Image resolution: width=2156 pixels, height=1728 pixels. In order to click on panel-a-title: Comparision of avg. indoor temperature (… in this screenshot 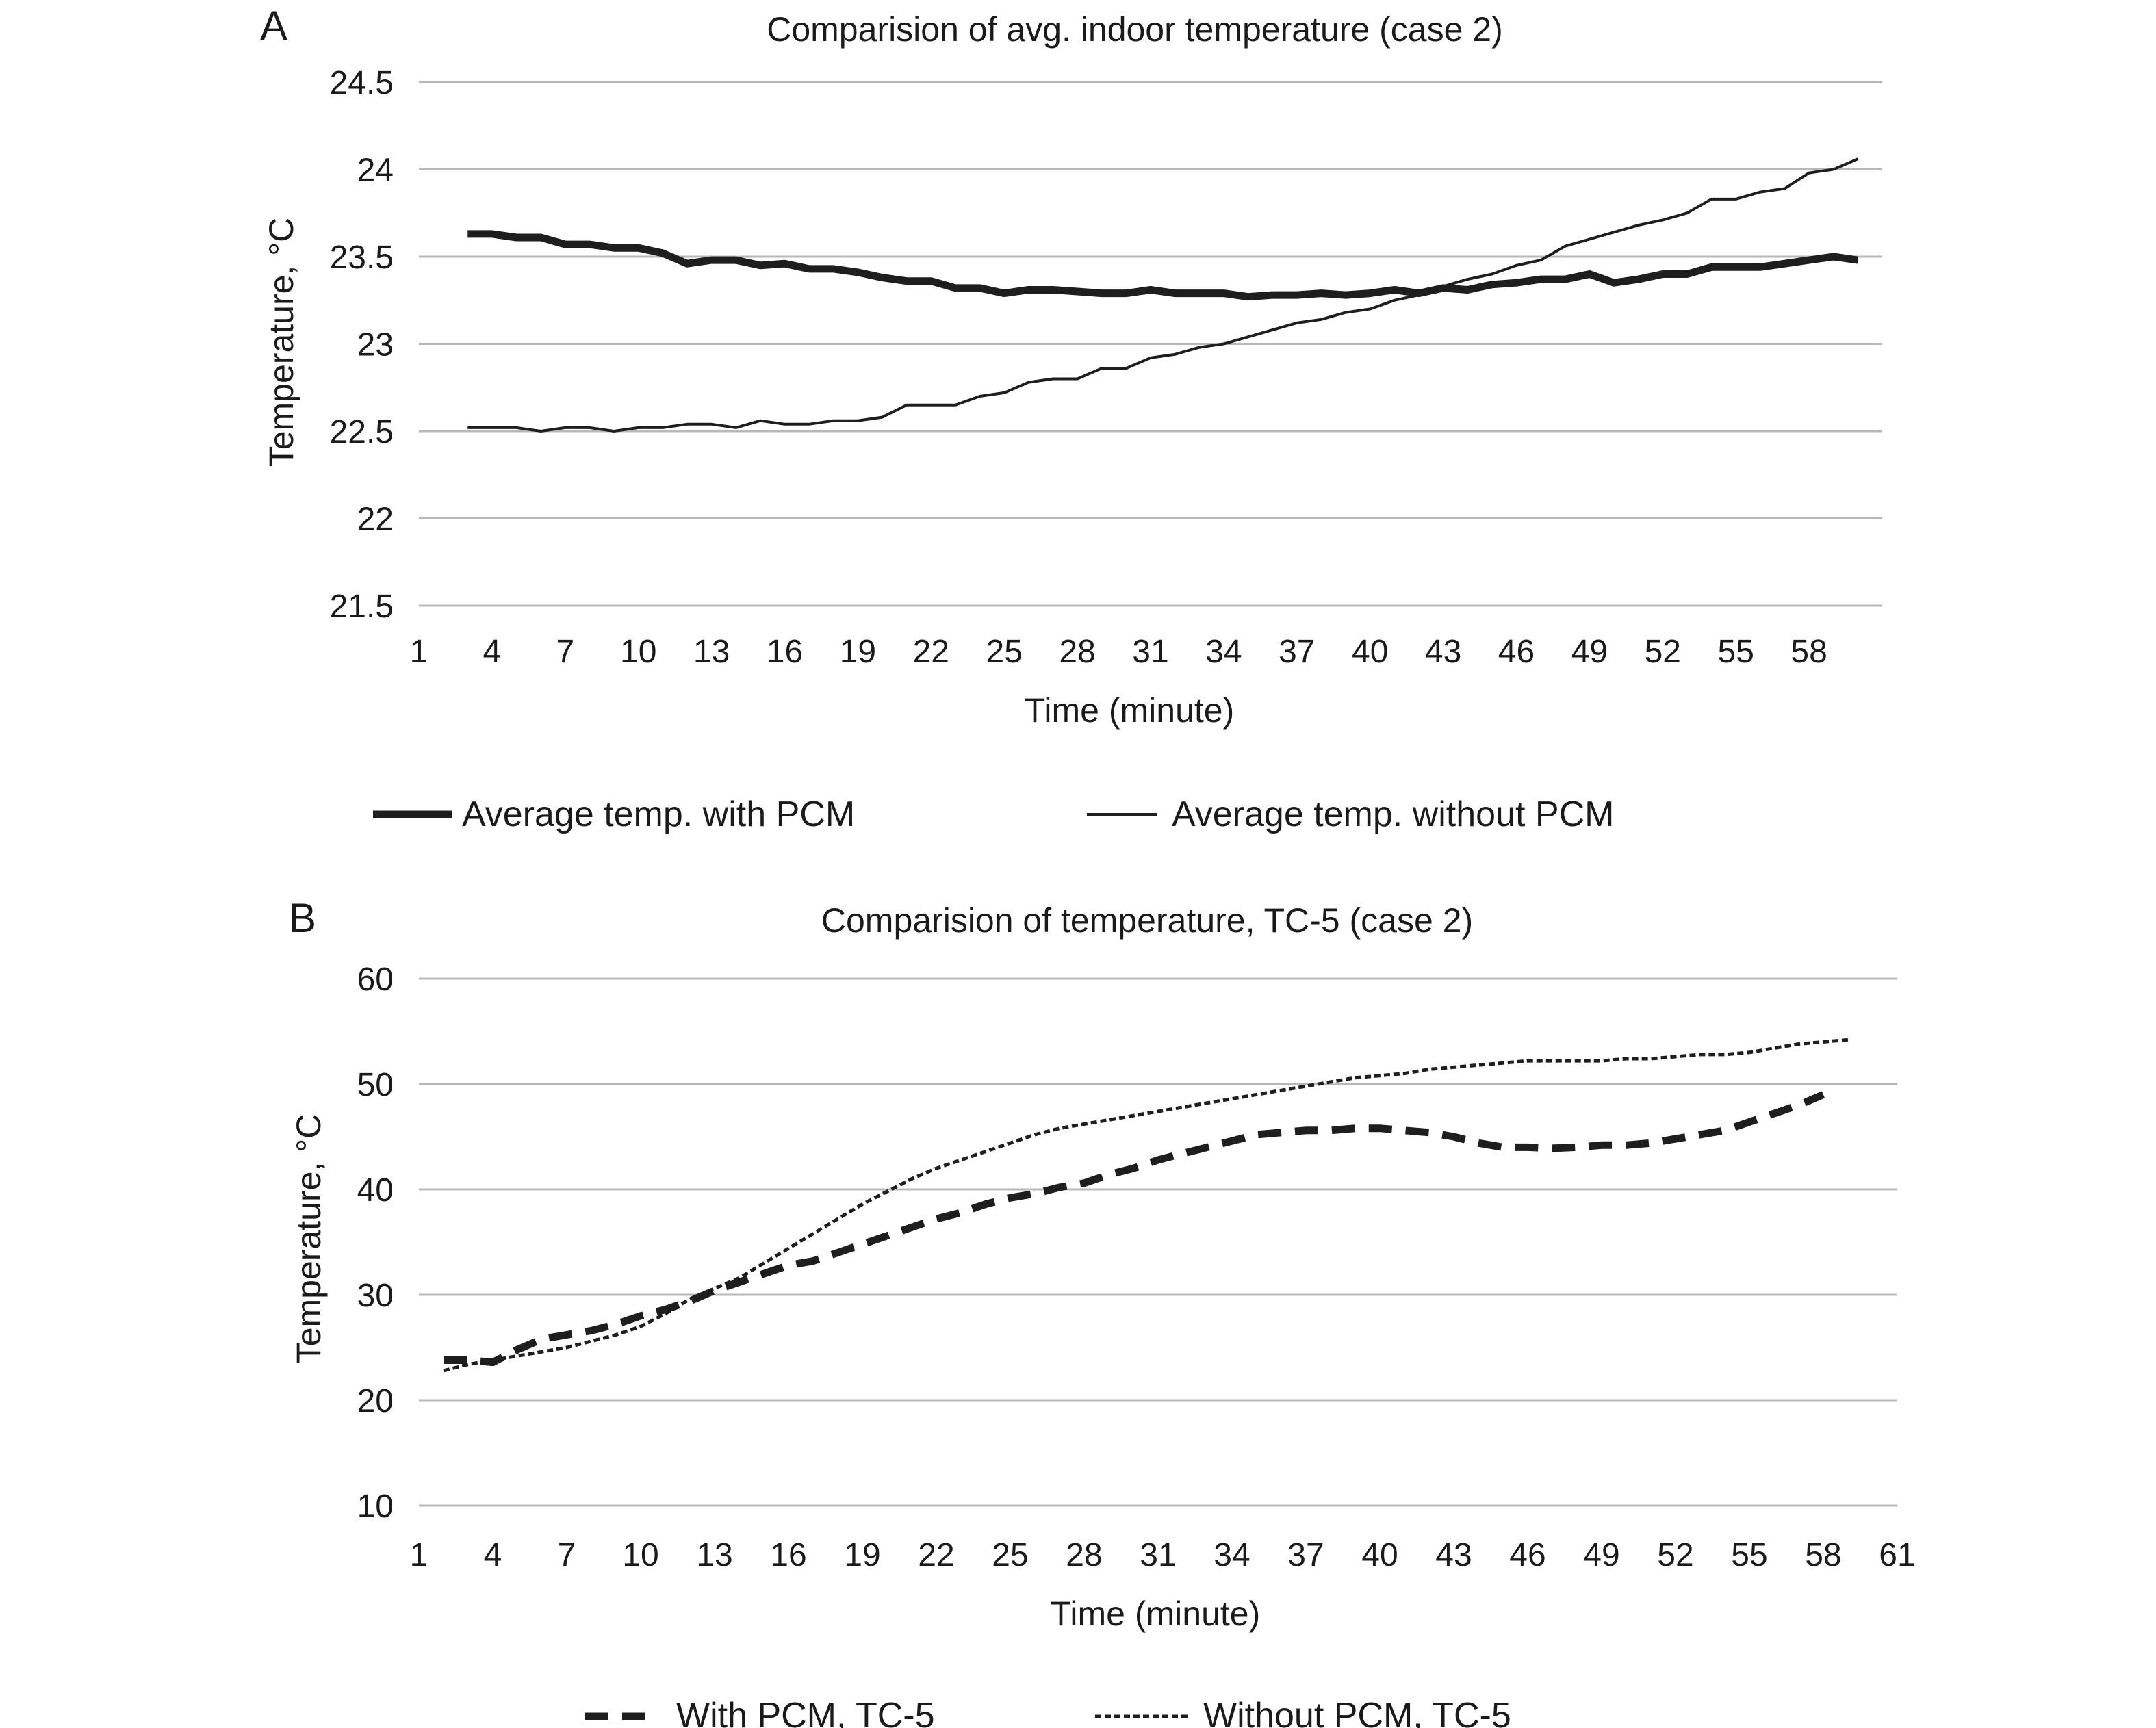, I will do `click(1135, 30)`.